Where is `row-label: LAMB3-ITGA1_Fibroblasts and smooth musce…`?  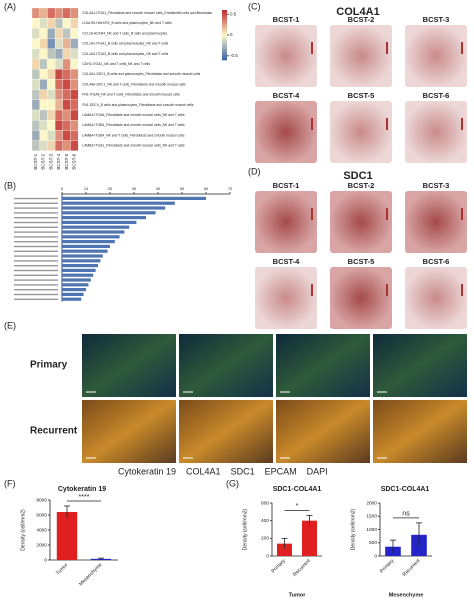
row-label: LAMB3-ITGA1_Fibroblasts and smooth musce… is located at coordinates (133, 146).